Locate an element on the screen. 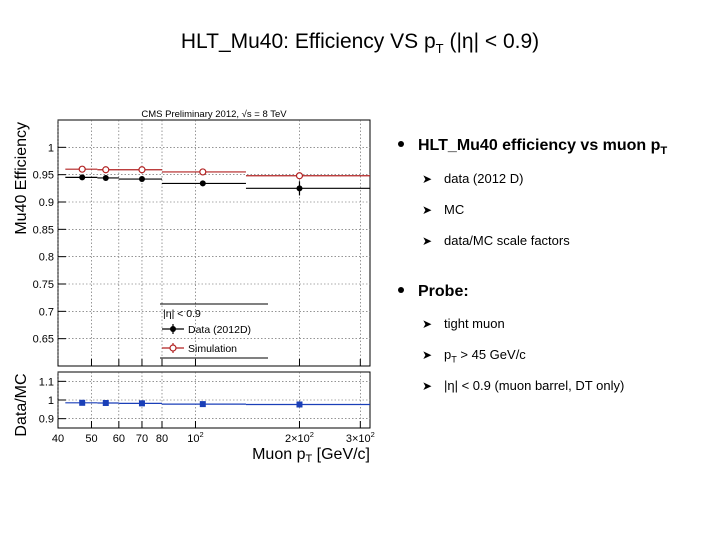 The width and height of the screenshot is (720, 540). y-tick-label: 0.75 is located at coordinates (43, 285).